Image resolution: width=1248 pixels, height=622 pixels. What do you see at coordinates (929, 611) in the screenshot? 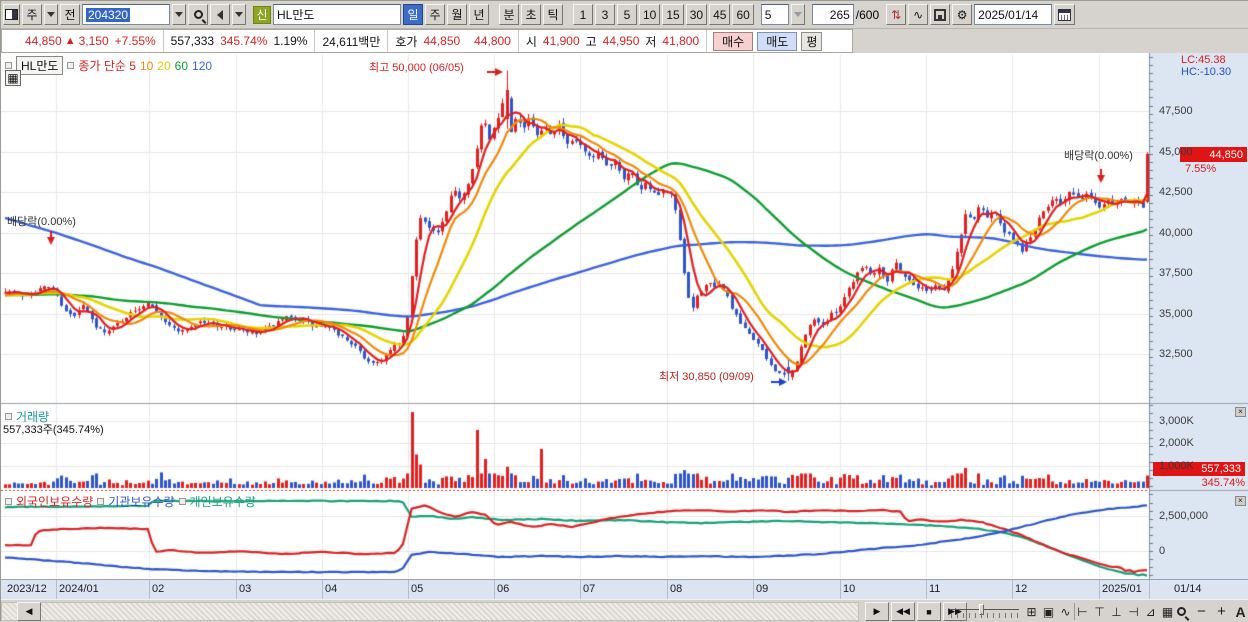
I see `stop-button: ■` at bounding box center [929, 611].